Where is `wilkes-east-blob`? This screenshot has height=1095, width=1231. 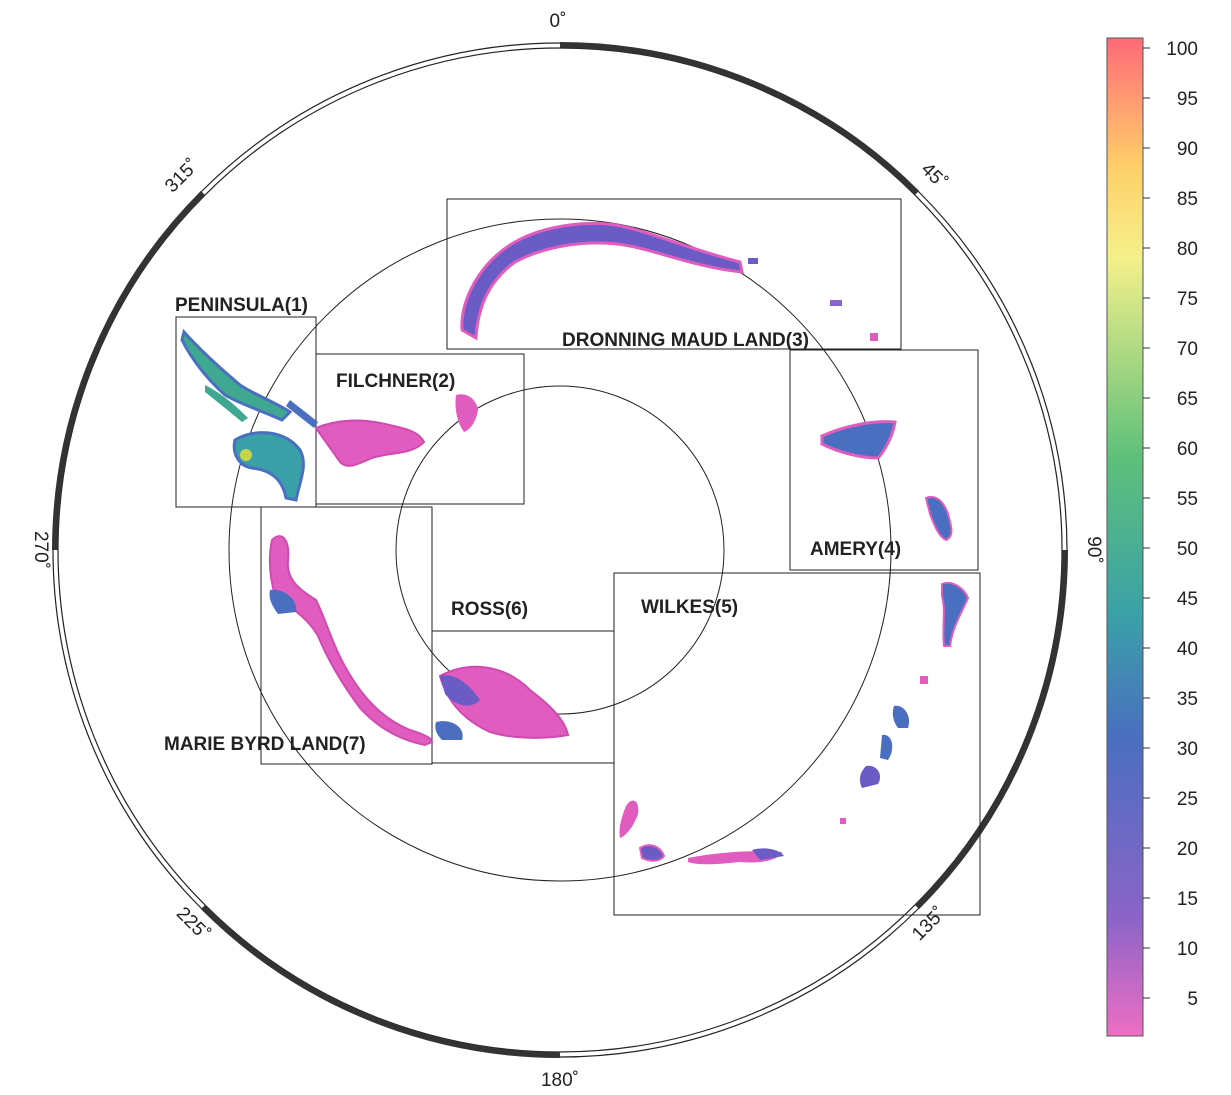 wilkes-east-blob is located at coordinates (955, 614).